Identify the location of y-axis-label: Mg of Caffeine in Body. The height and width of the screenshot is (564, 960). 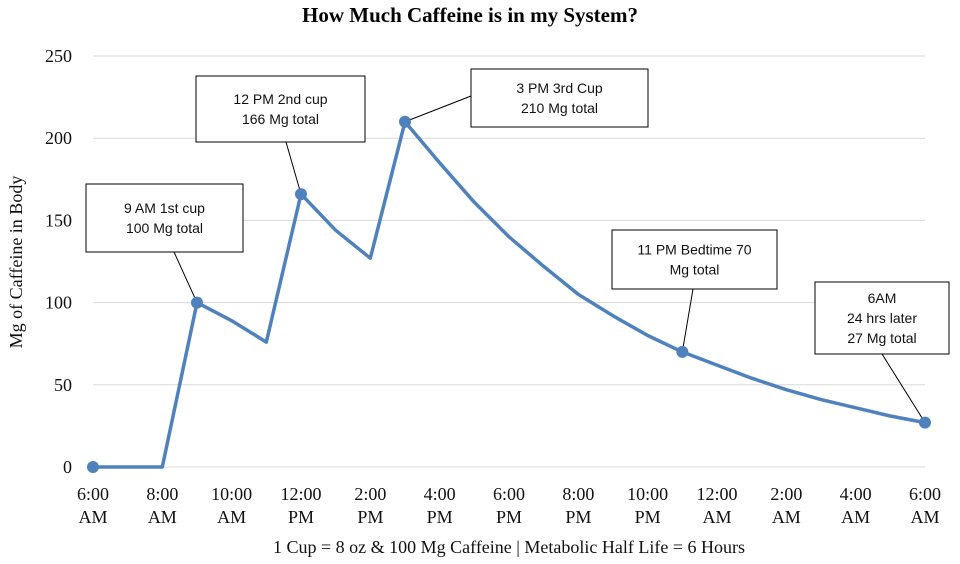
(16, 262).